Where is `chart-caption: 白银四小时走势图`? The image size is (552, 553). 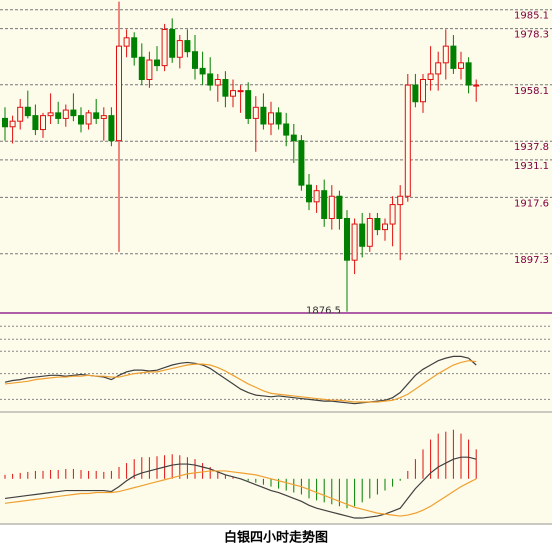
chart-caption: 白银四小时走势图 is located at coordinates (276, 538).